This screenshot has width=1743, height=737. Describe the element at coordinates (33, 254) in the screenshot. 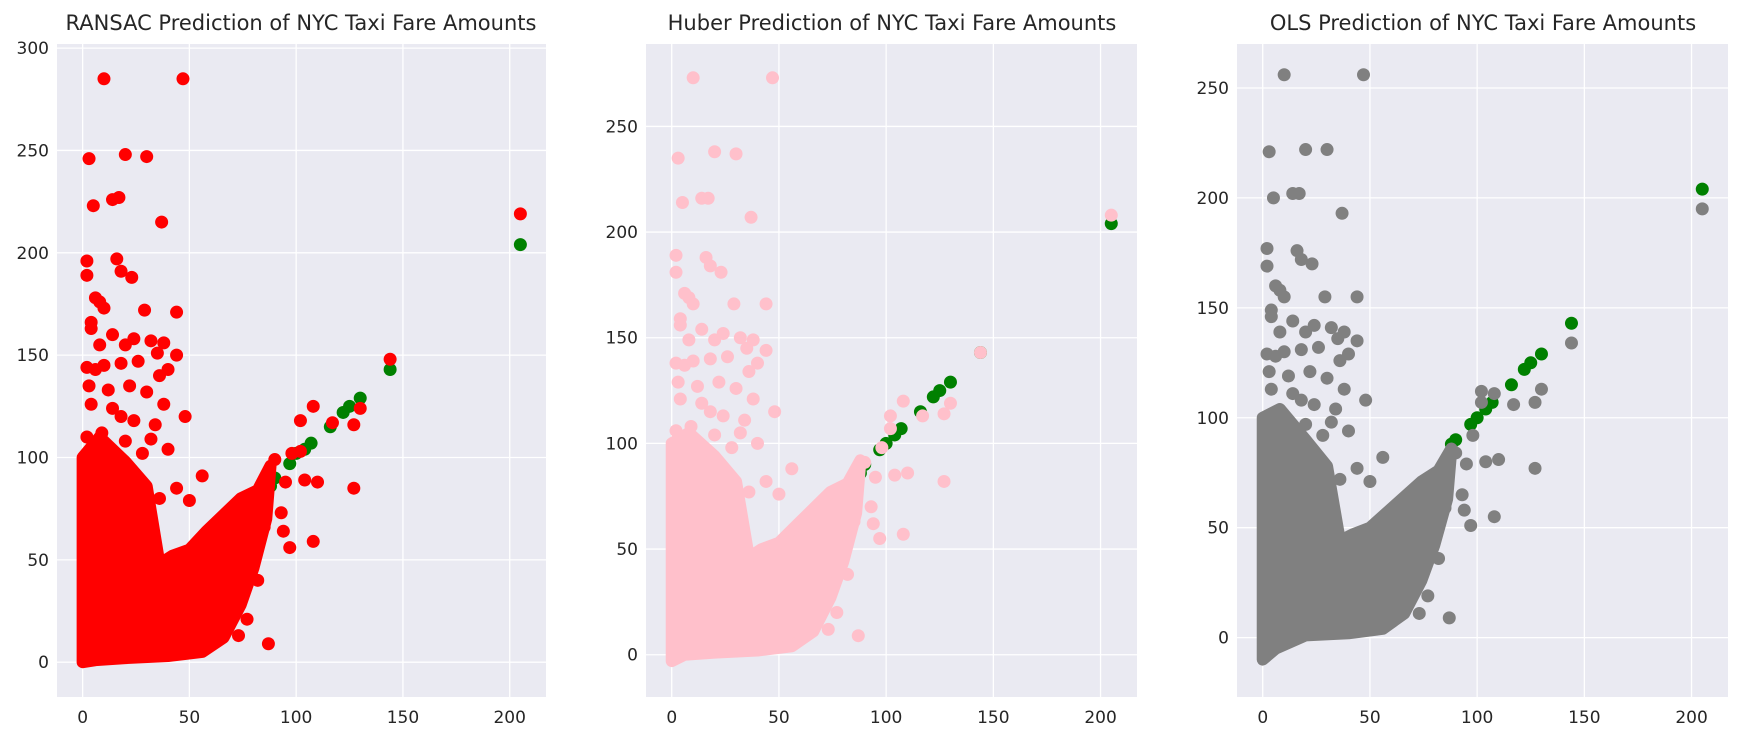

I see `ransac-y-tick-label: 200` at that location.